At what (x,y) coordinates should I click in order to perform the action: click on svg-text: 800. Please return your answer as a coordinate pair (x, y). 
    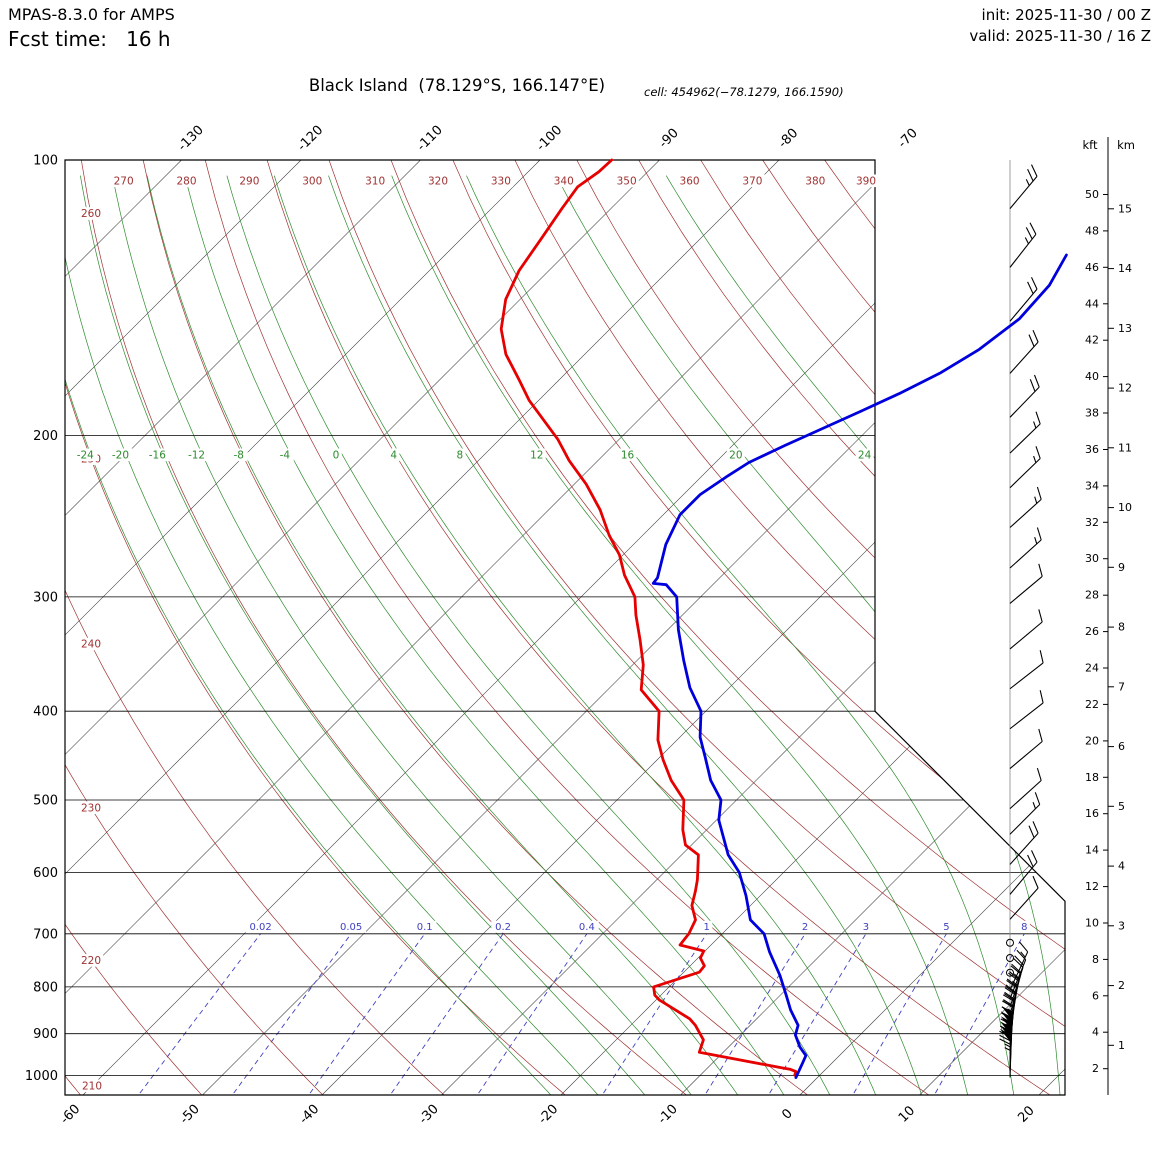
    Looking at the image, I should click on (45, 987).